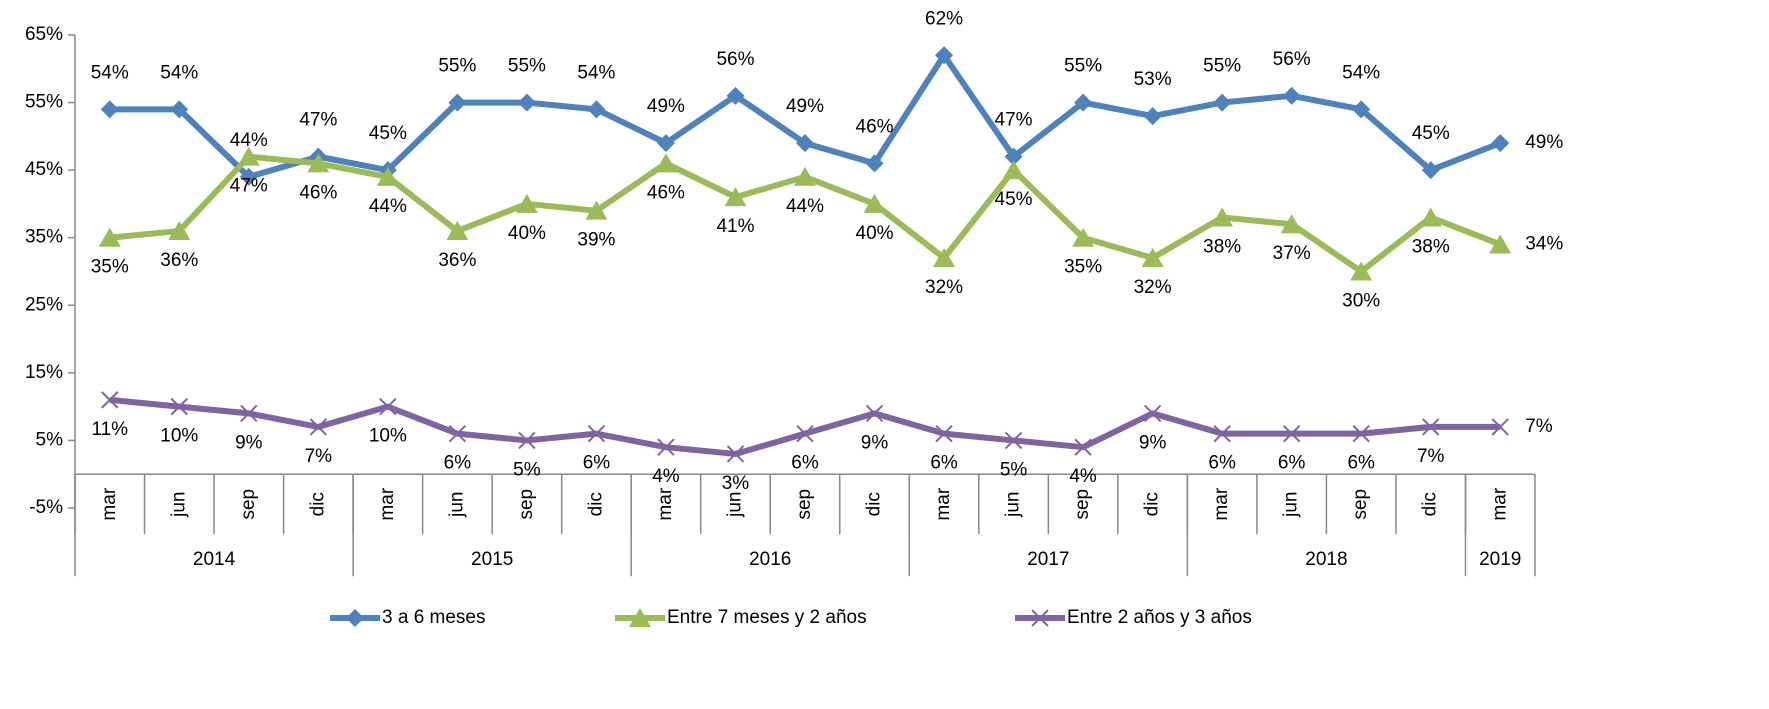 This screenshot has width=1769, height=709. I want to click on data-label: 49%, so click(805, 106).